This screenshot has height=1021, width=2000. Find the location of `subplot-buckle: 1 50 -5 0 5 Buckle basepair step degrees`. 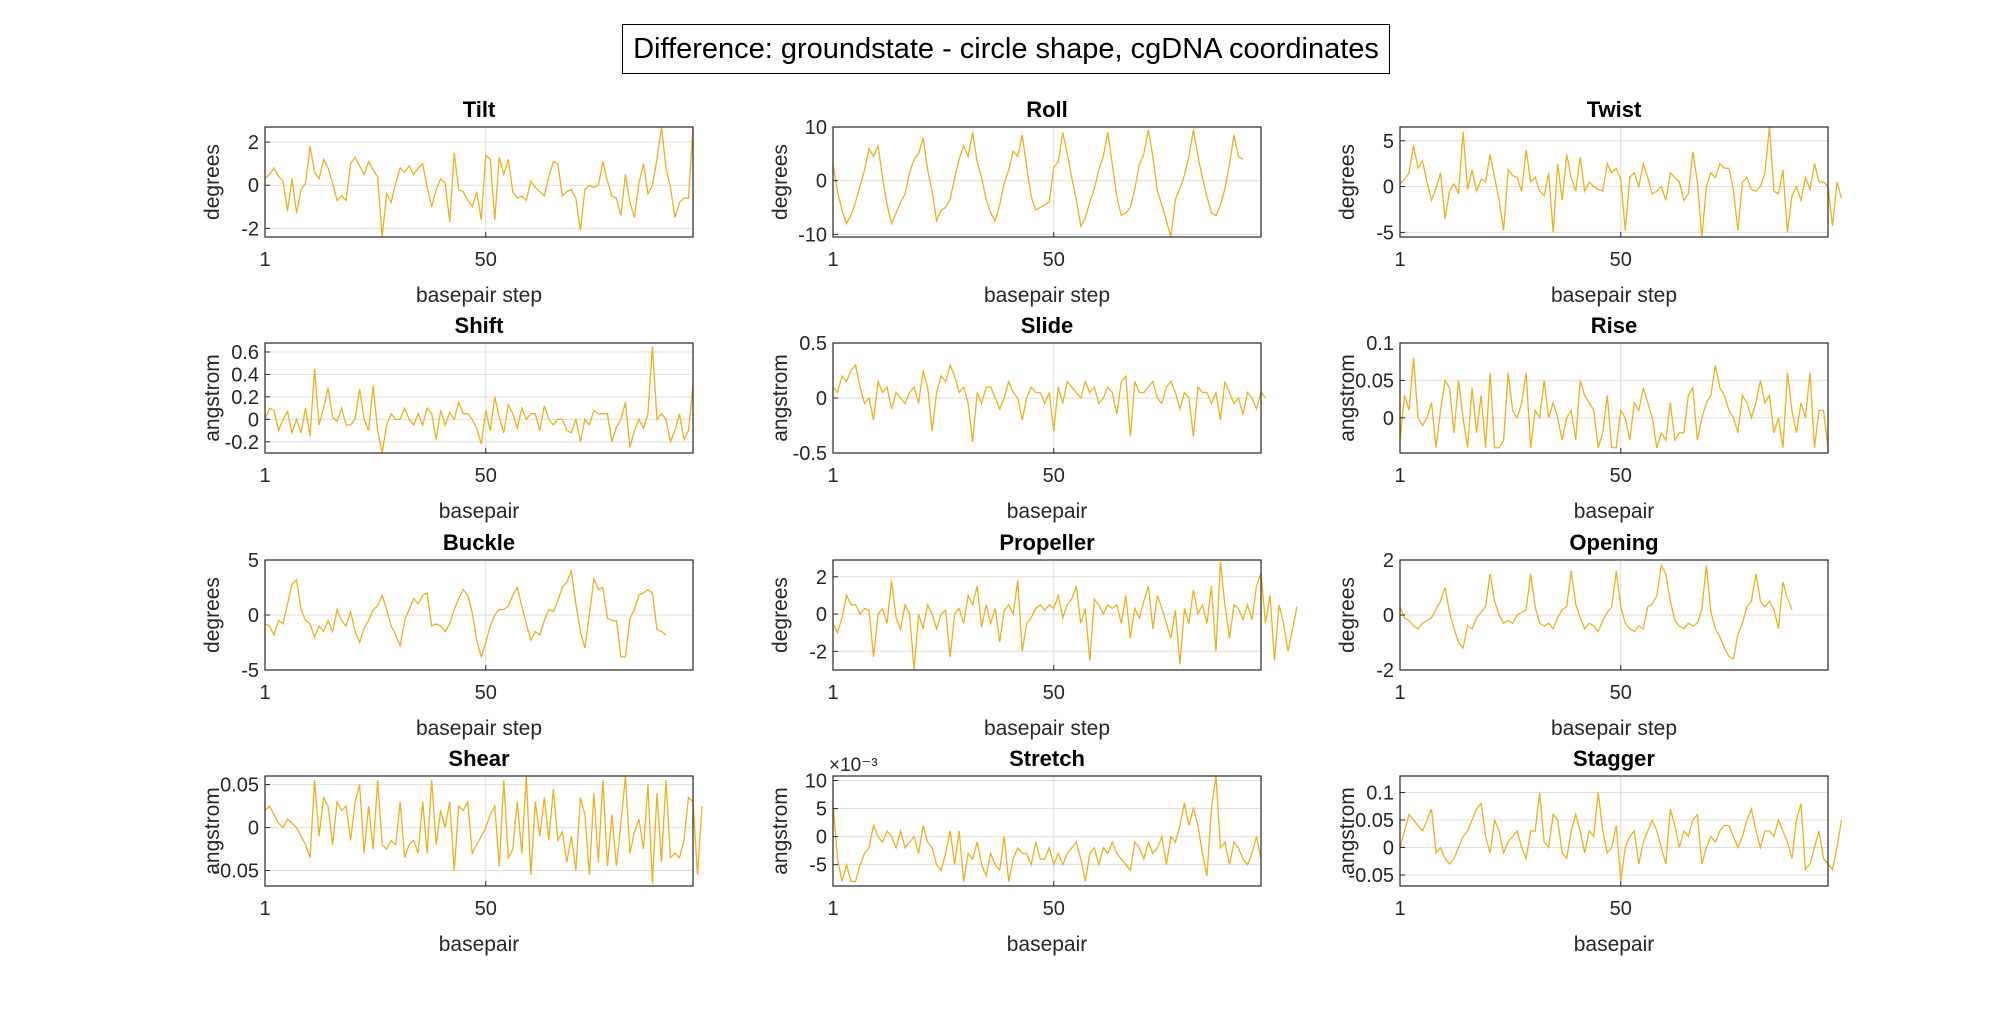

subplot-buckle: 1 50 -5 0 5 Buckle basepair step degrees is located at coordinates (447, 635).